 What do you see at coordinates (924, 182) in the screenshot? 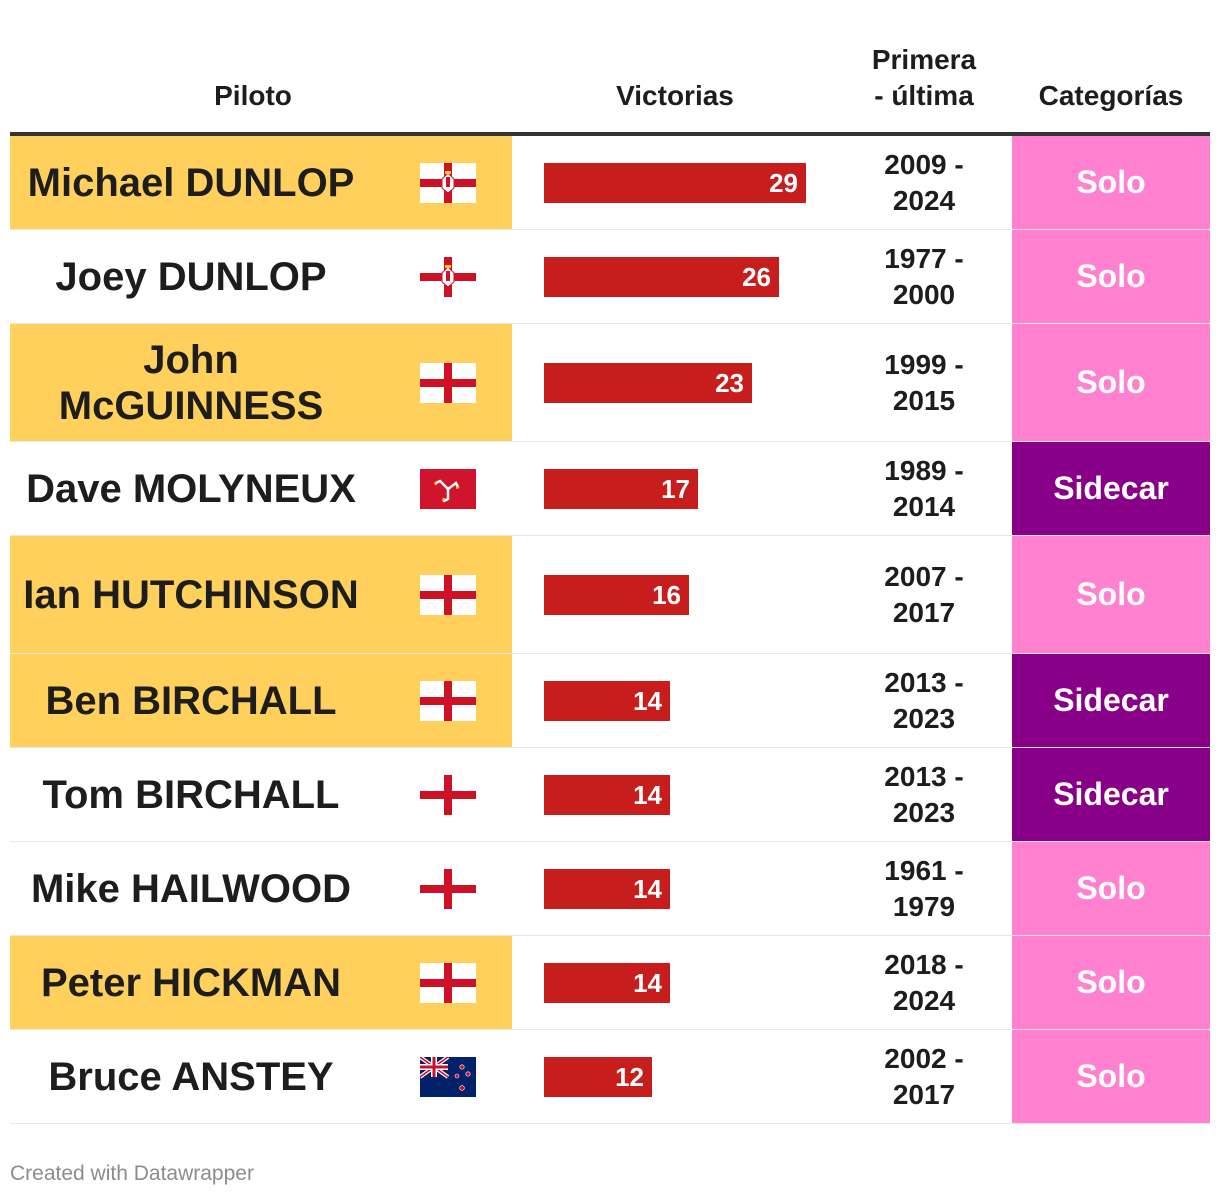
I see `years-cell: 2009 - 2024` at bounding box center [924, 182].